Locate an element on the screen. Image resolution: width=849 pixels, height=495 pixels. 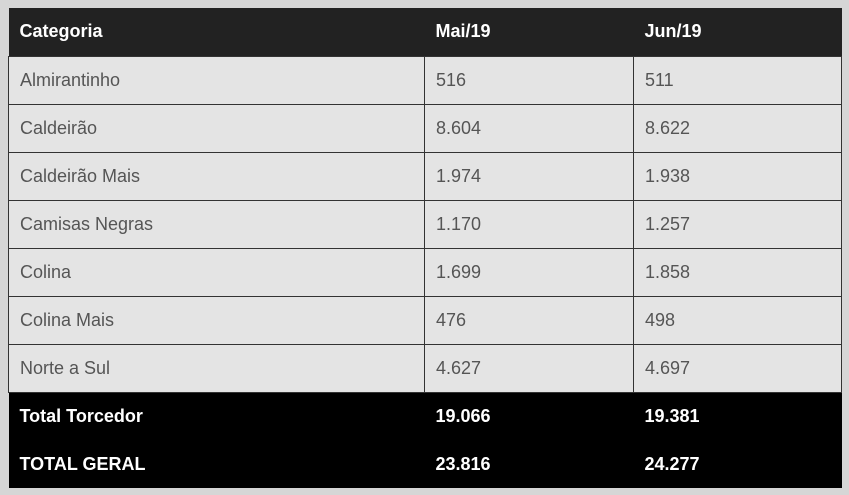
total-row: Total Torcedor 19.066 19.381 is located at coordinates (425, 416).